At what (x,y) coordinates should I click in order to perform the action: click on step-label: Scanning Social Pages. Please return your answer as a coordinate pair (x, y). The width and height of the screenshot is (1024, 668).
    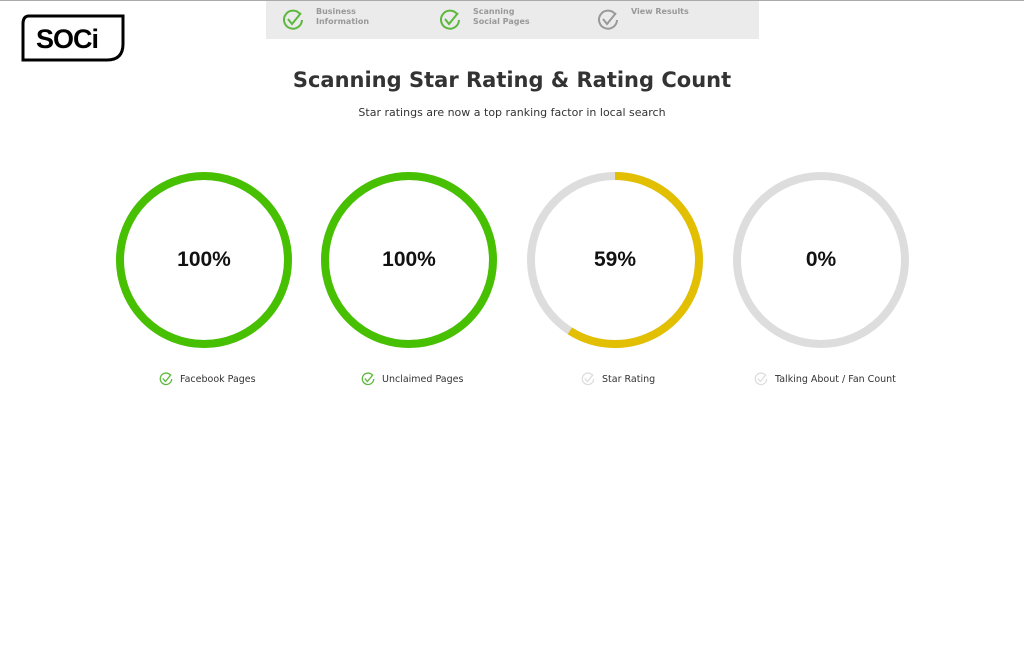
    Looking at the image, I should click on (501, 16).